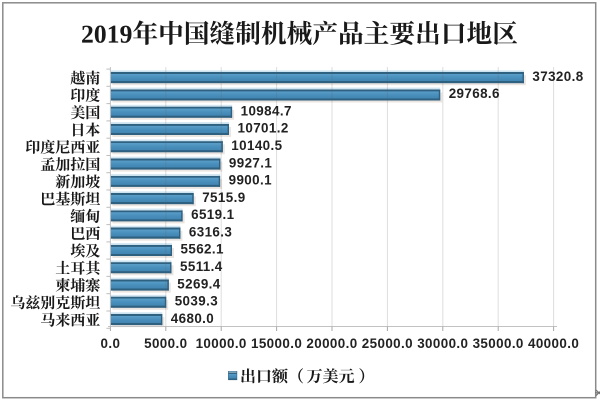  Describe the element at coordinates (201, 266) in the screenshot. I see `svg-text: 5511.4` at that location.